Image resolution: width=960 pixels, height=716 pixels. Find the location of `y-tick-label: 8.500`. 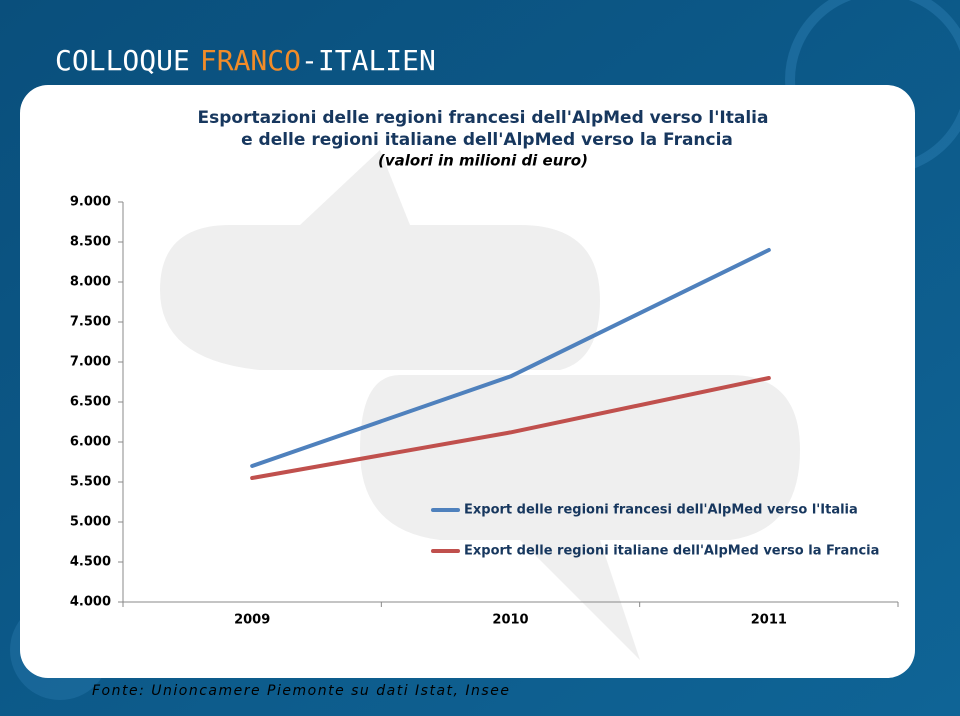

y-tick-label: 8.500 is located at coordinates (90, 242).